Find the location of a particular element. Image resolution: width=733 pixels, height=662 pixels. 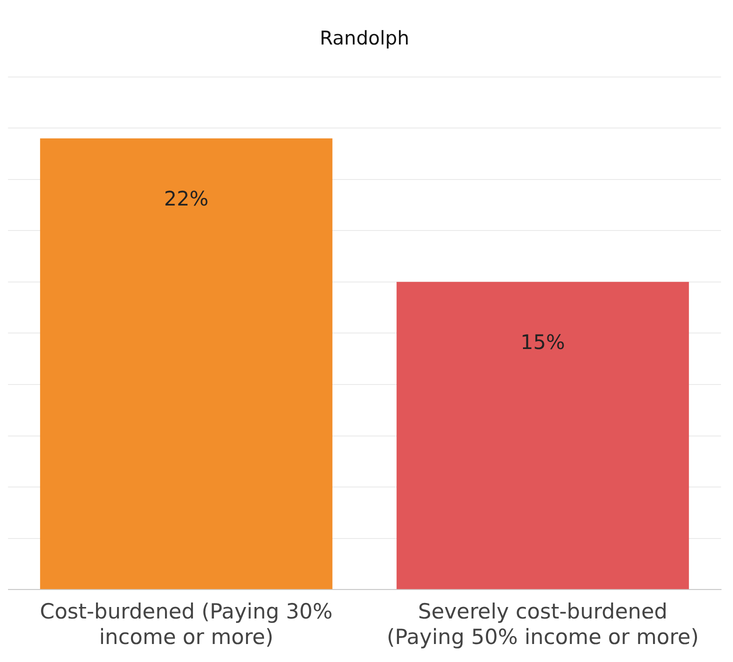

data-label: 15% is located at coordinates (542, 342).